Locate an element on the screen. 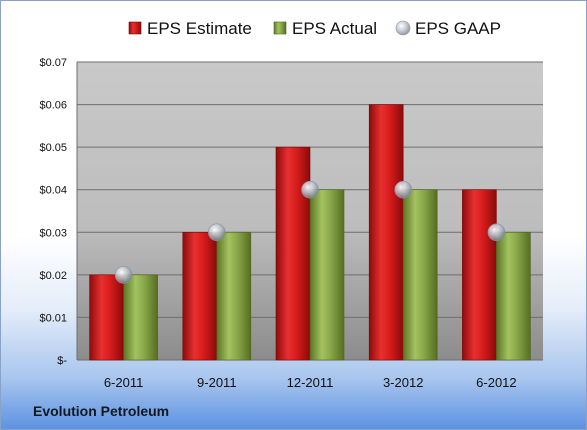 This screenshot has width=587, height=430. y-tick-label: $0.01 is located at coordinates (53, 318).